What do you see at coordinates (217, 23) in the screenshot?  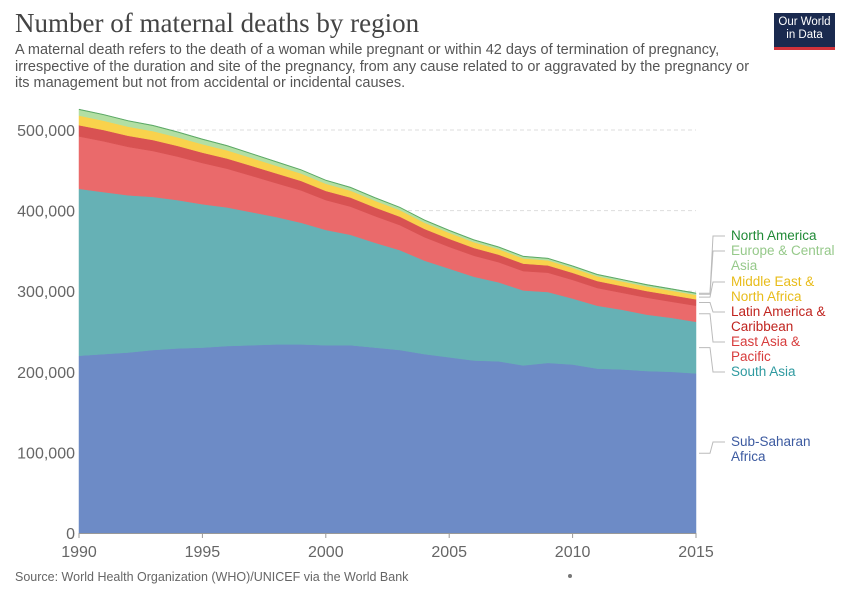 I see `chart-title: Number of maternal deaths by region` at bounding box center [217, 23].